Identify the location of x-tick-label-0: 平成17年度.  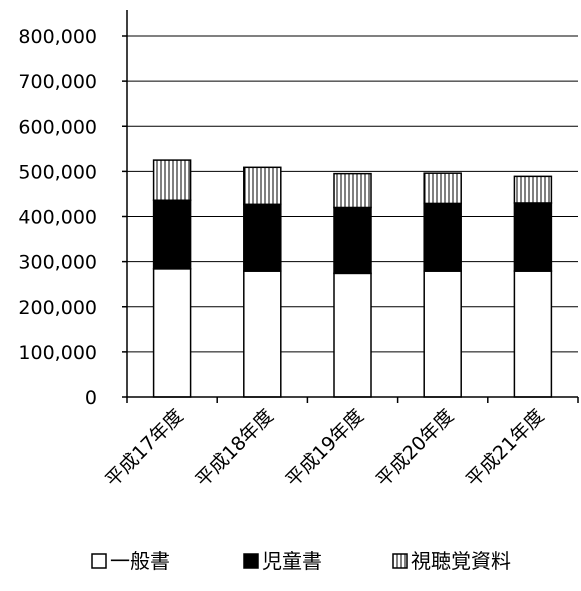
(144, 448).